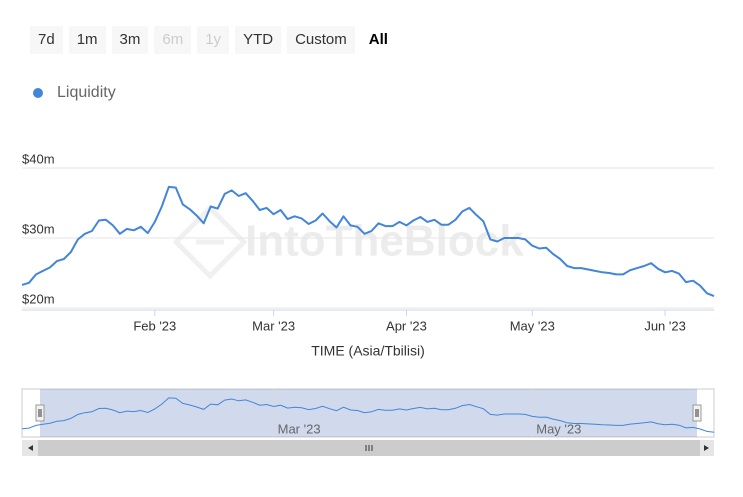 The image size is (743, 497). I want to click on x-tick-label: Apr '23, so click(406, 325).